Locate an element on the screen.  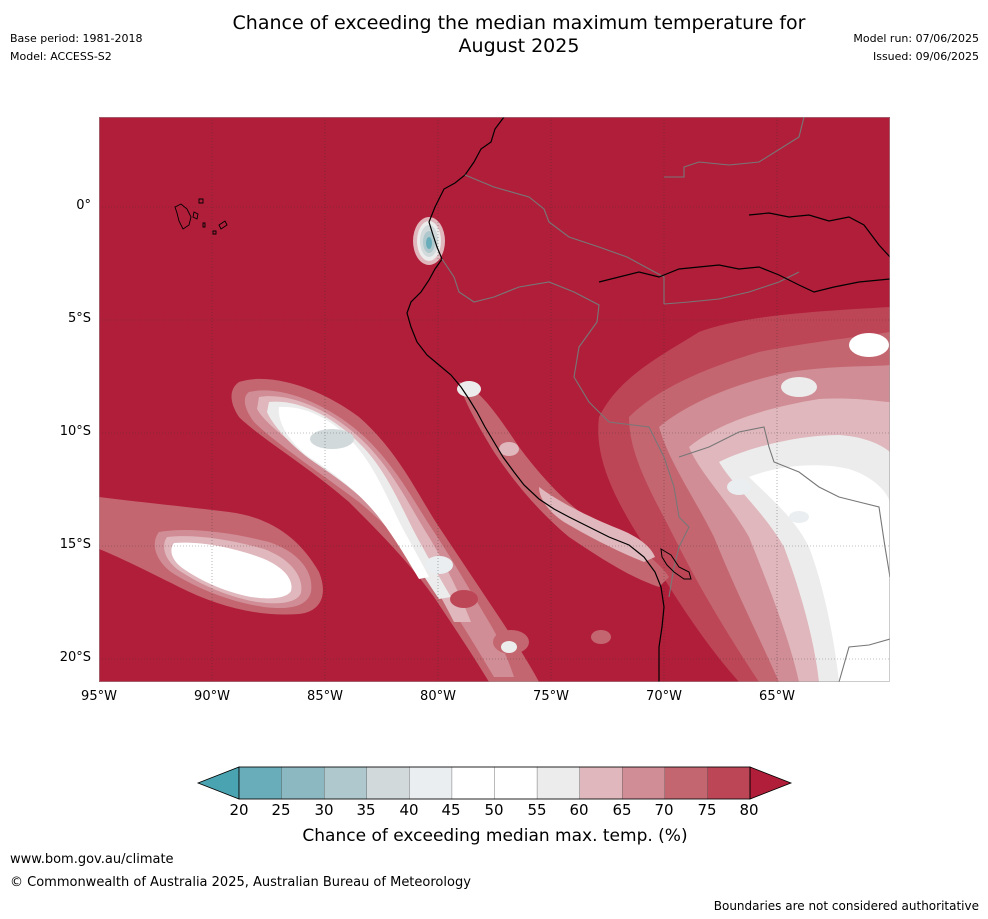
colorbar is located at coordinates (494, 783).